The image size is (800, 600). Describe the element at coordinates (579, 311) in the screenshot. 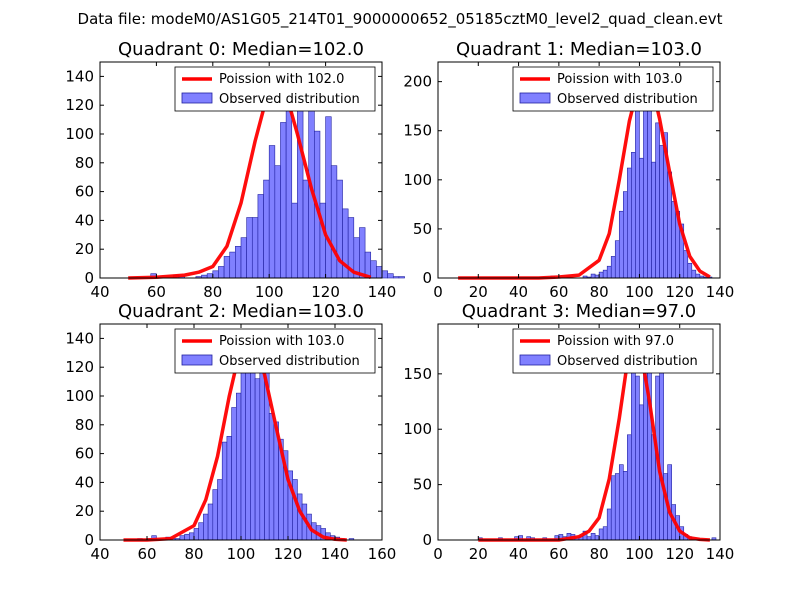

I see `subplot-title: Quadrant 3: Median=97.0` at that location.